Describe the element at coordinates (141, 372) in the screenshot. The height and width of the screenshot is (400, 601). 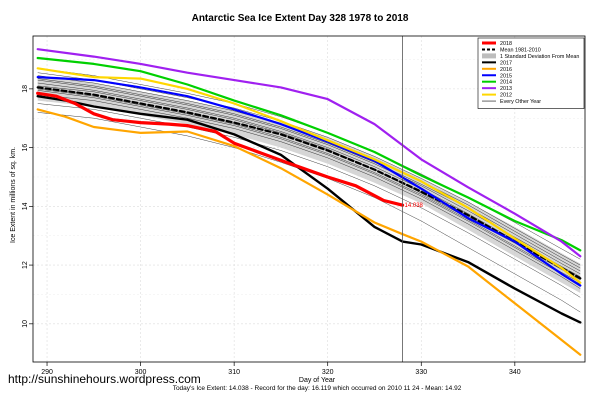
I see `x-tick-label: 300` at that location.